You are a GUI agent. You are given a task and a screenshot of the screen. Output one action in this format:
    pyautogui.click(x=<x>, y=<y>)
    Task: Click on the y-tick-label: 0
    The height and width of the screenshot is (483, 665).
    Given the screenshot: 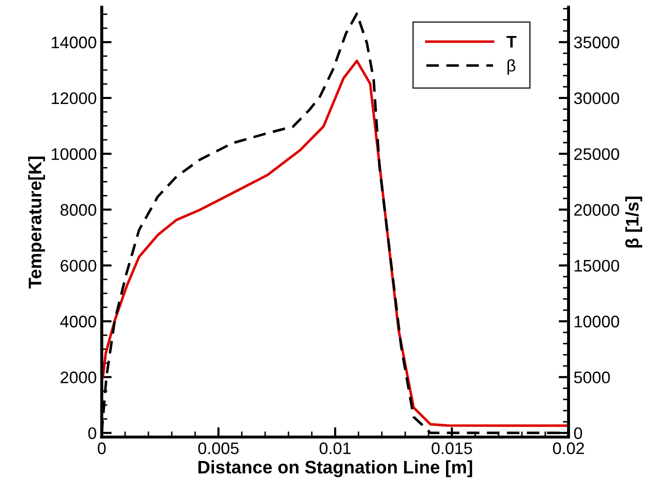 What is the action you would take?
    pyautogui.click(x=92, y=433)
    